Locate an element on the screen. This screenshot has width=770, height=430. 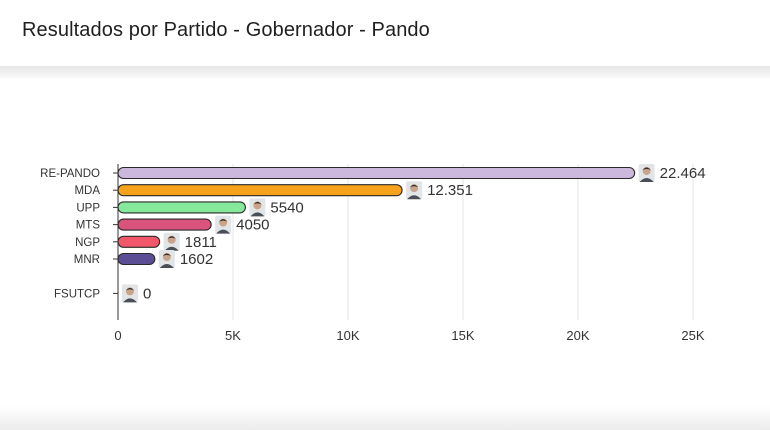
category-label: FSUTCP is located at coordinates (77, 294).